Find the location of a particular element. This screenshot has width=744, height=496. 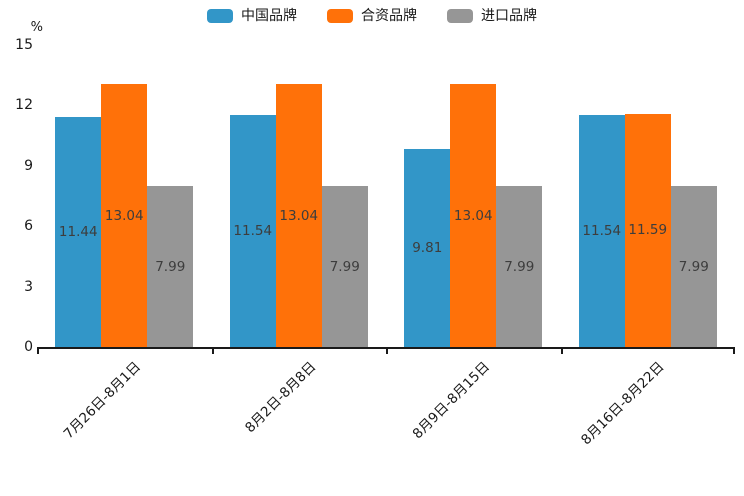

bar-value-label: 9.81 is located at coordinates (427, 248).